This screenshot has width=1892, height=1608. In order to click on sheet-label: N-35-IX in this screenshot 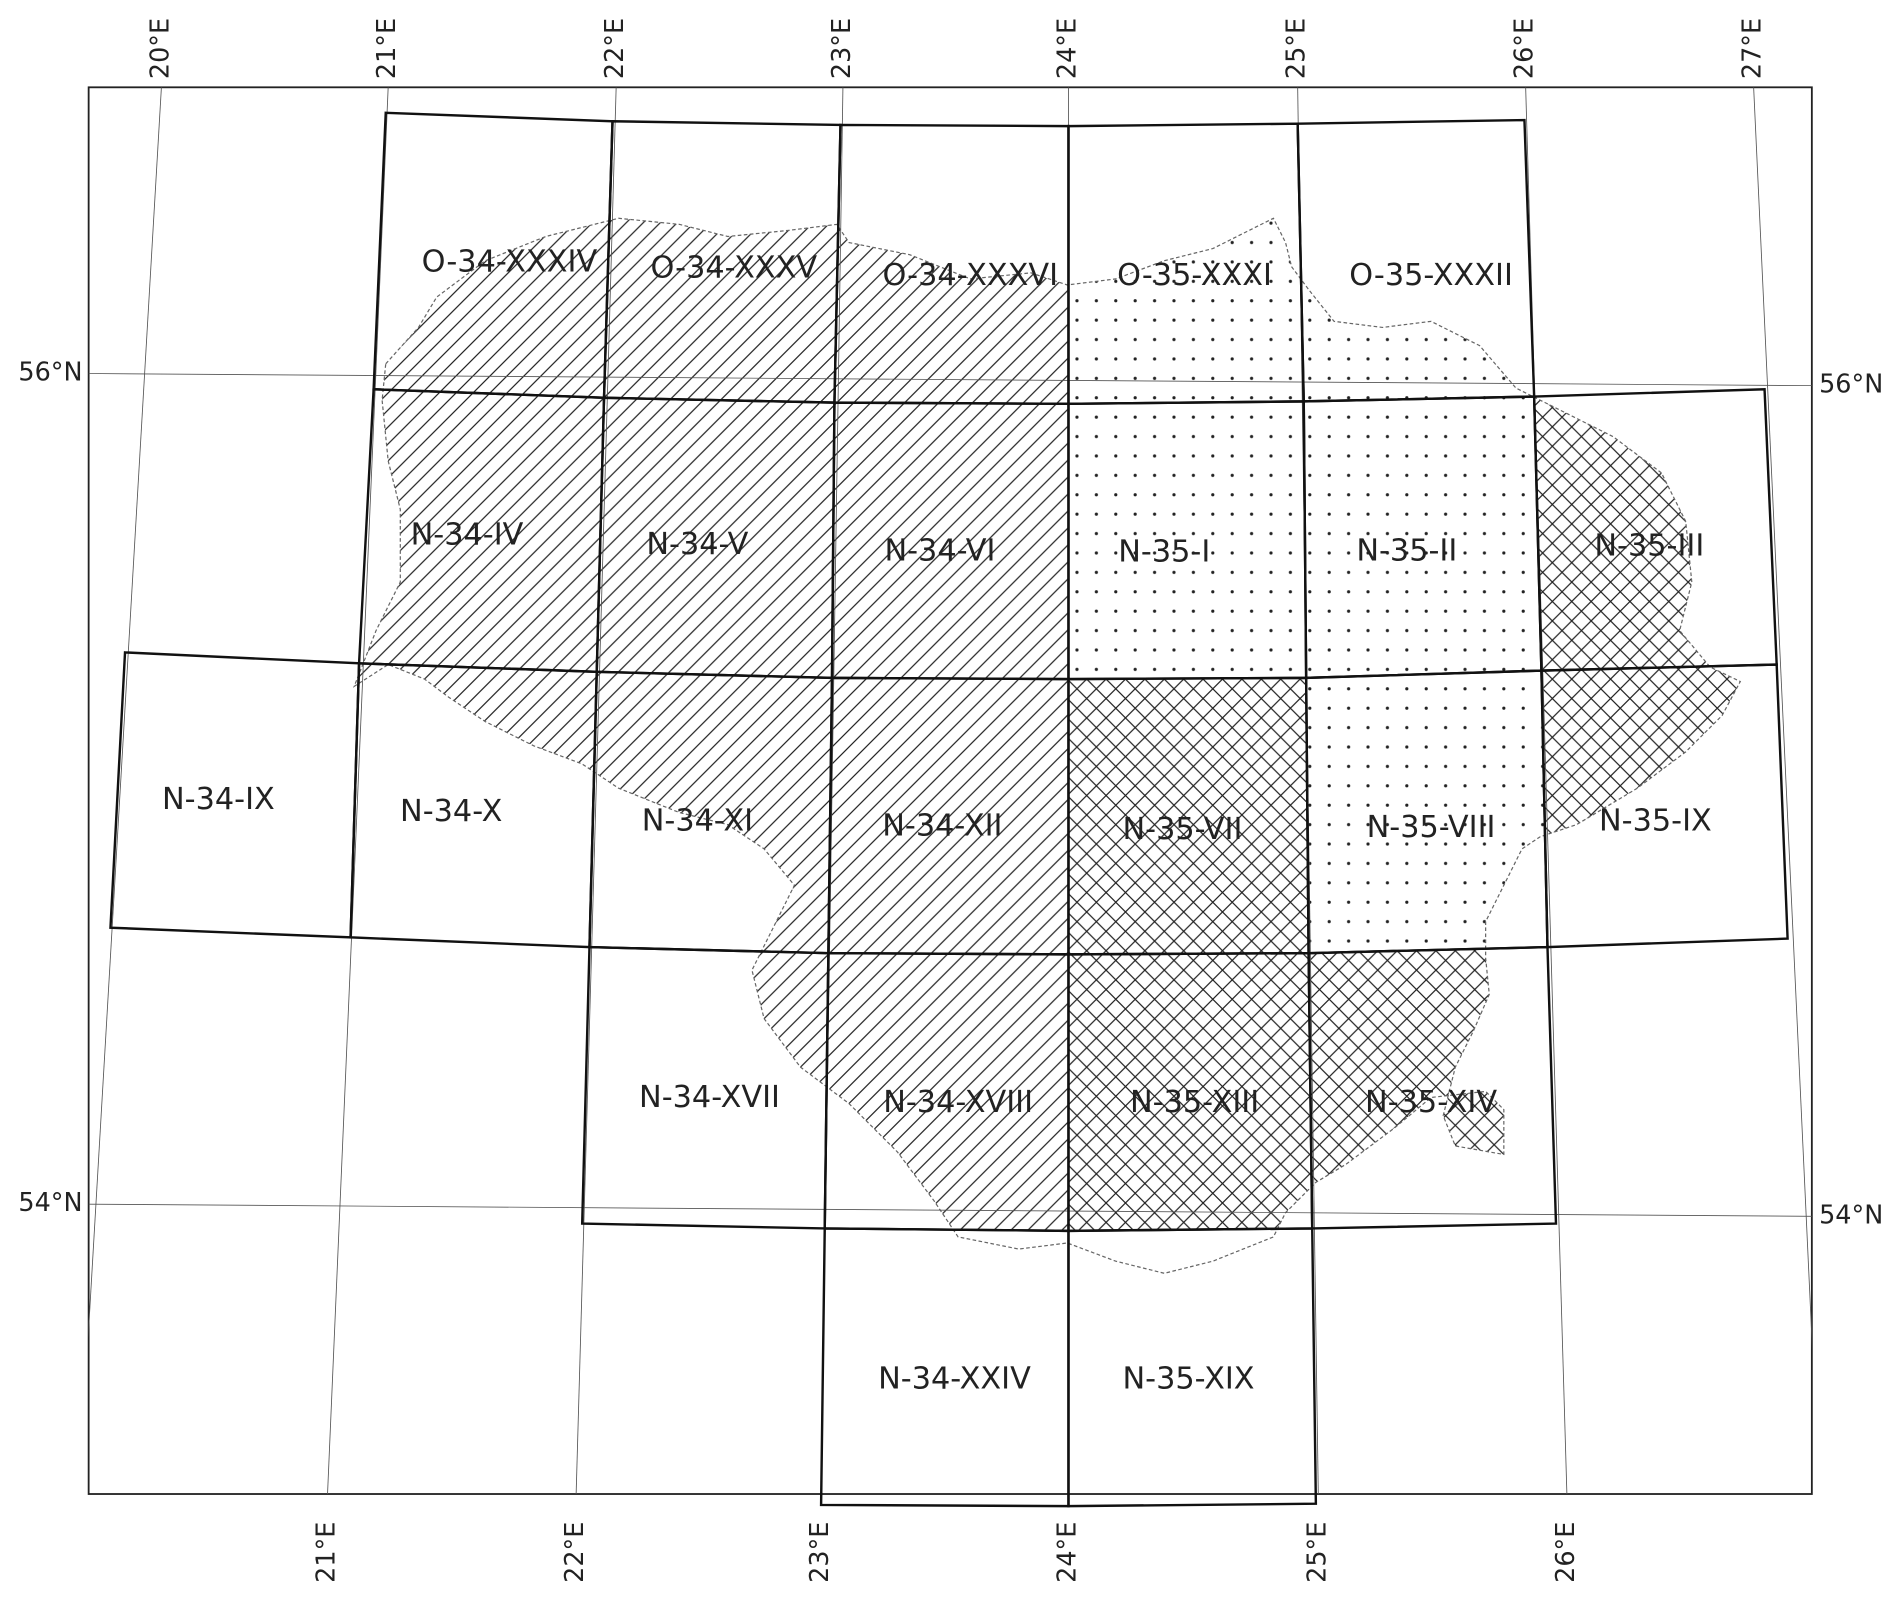, I will do `click(1655, 821)`.